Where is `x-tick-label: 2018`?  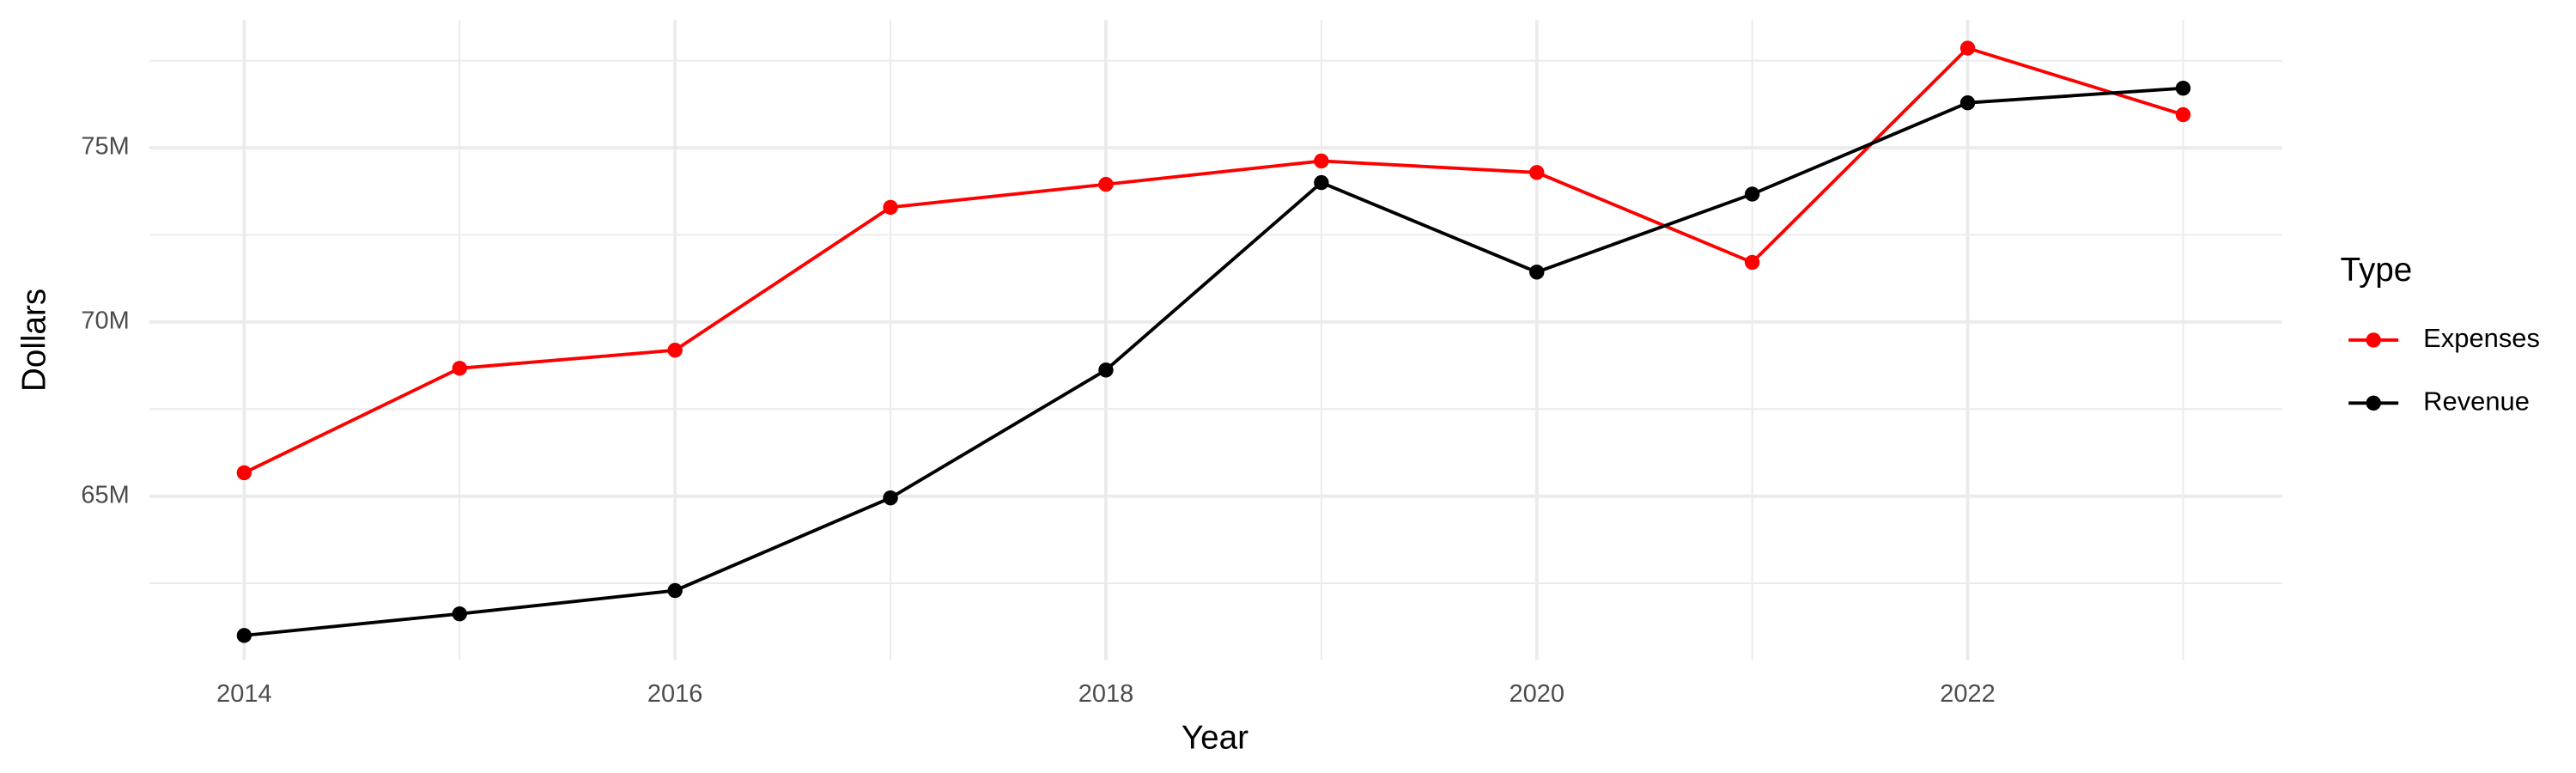 x-tick-label: 2018 is located at coordinates (1105, 694).